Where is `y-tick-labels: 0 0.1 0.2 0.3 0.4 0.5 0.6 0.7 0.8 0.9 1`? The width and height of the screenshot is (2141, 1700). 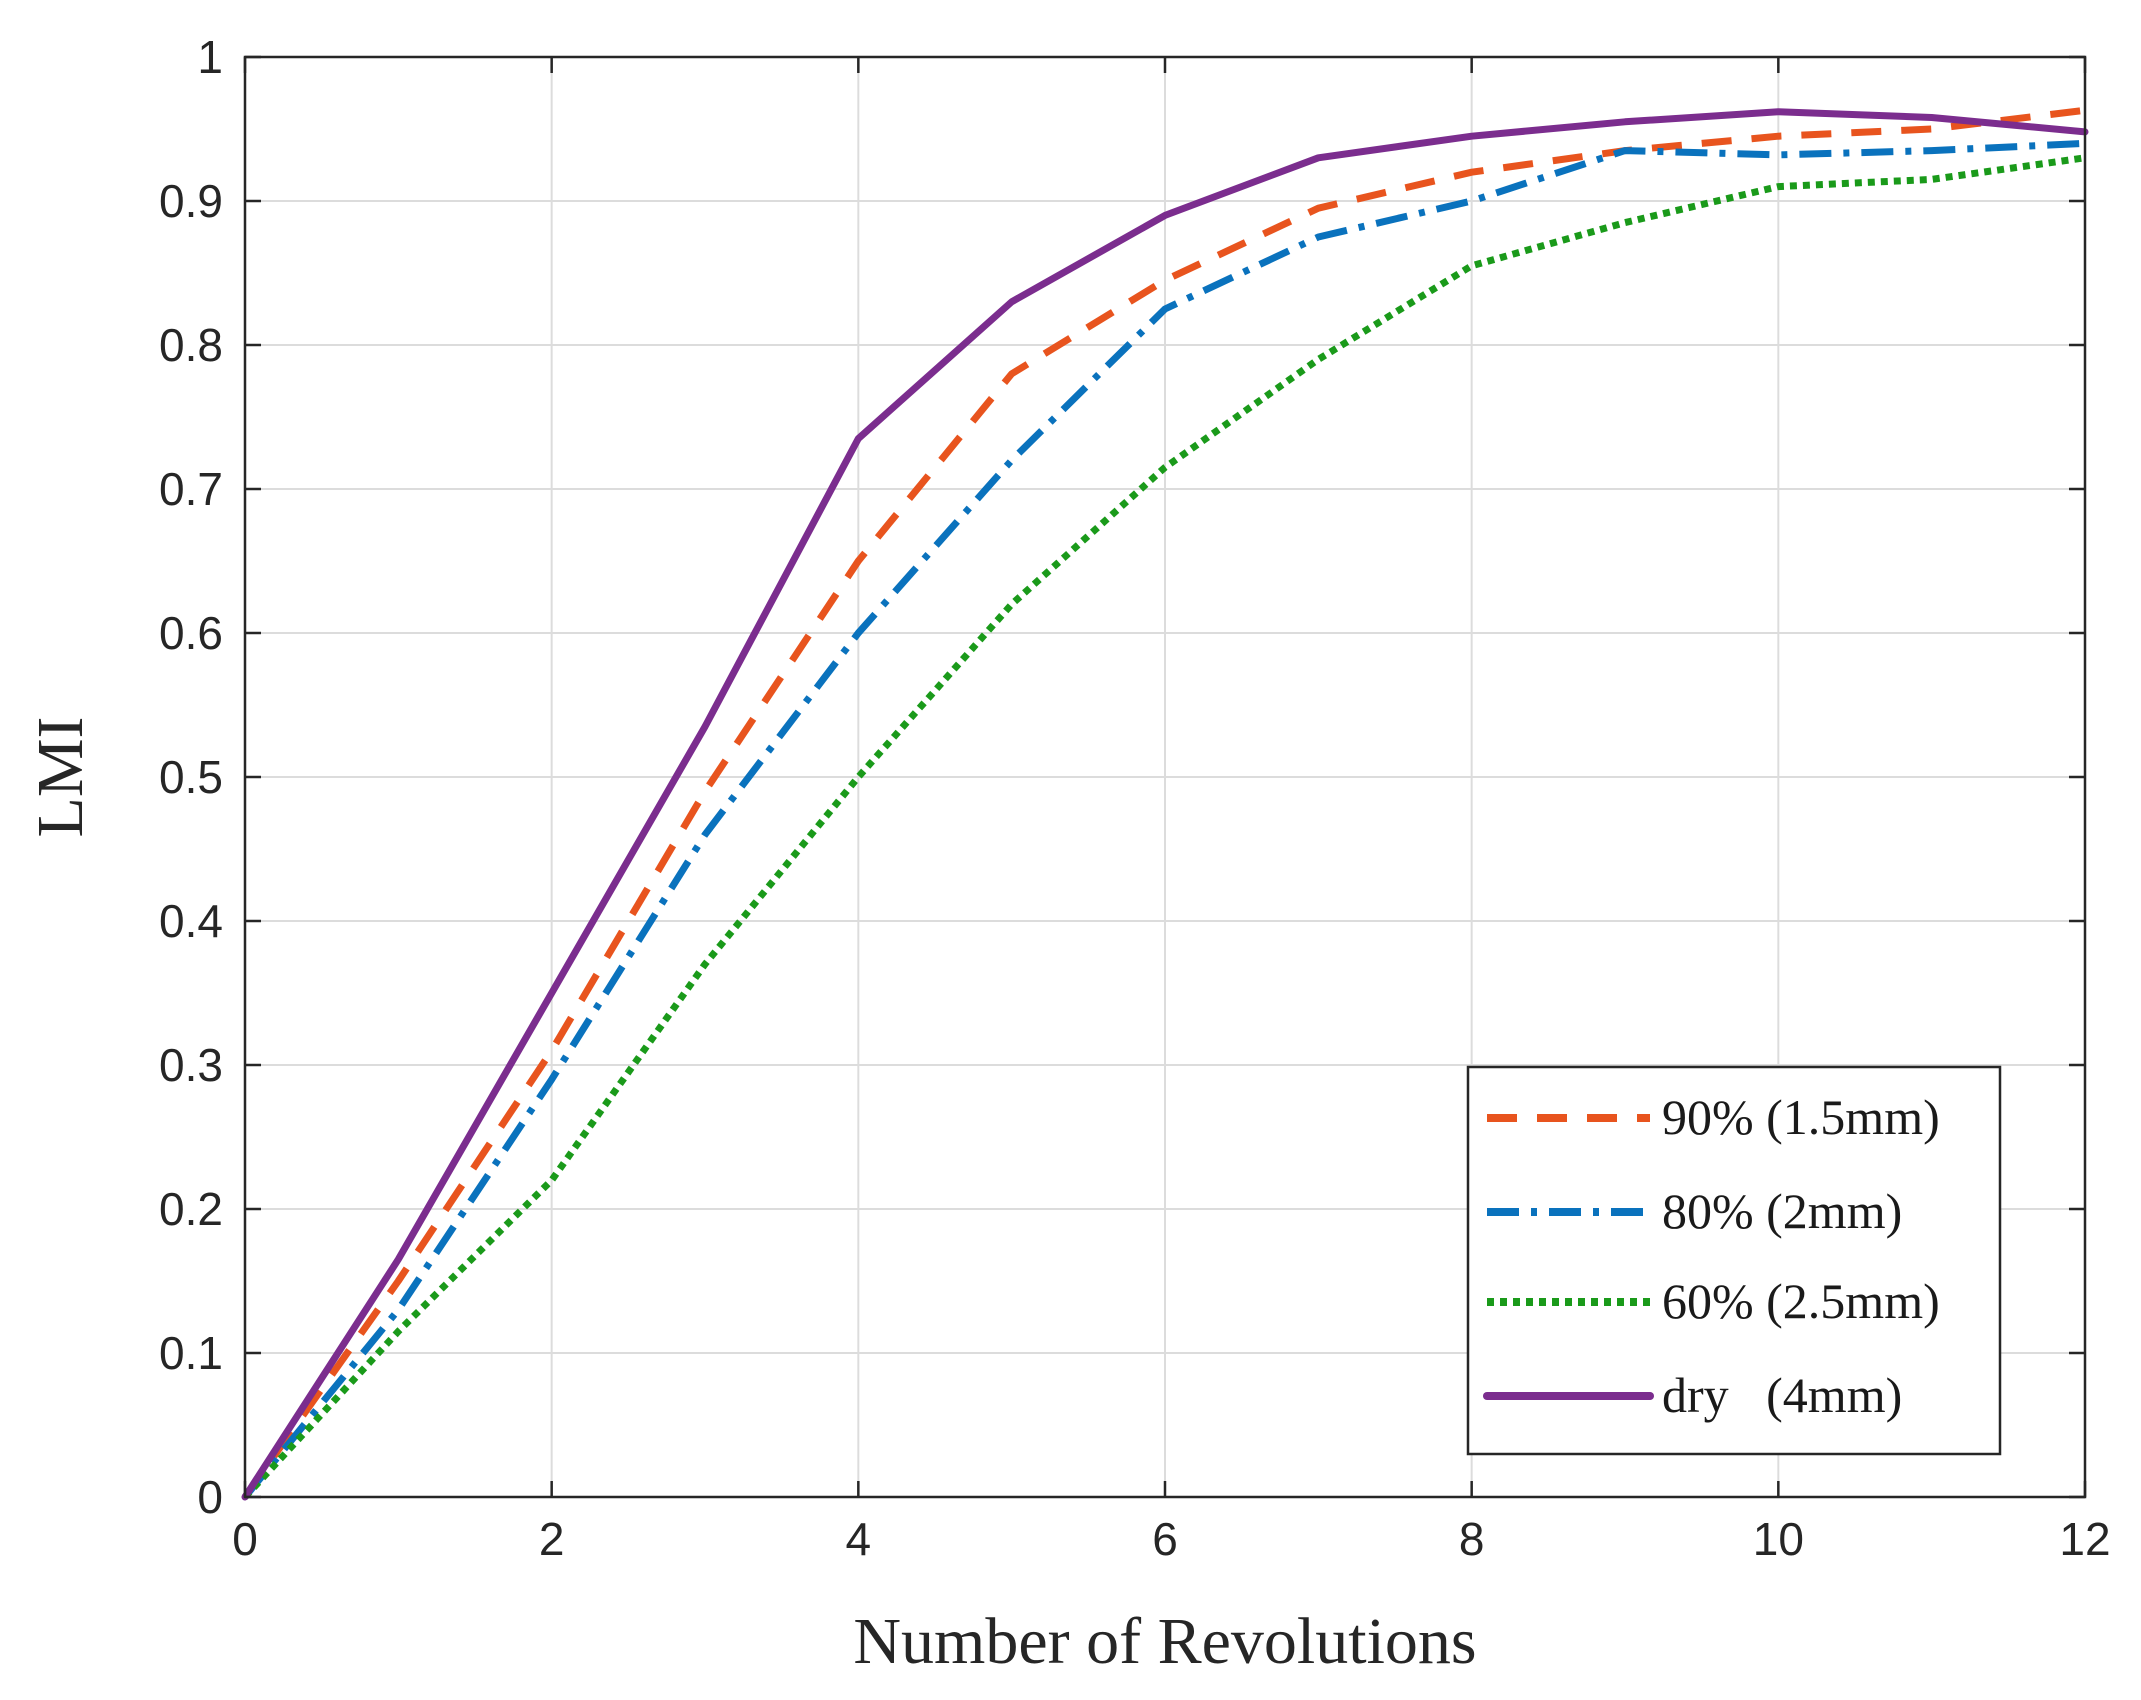
y-tick-labels: 0 0.1 0.2 0.3 0.4 0.5 0.6 0.7 0.8 0.9 1 is located at coordinates (191, 777).